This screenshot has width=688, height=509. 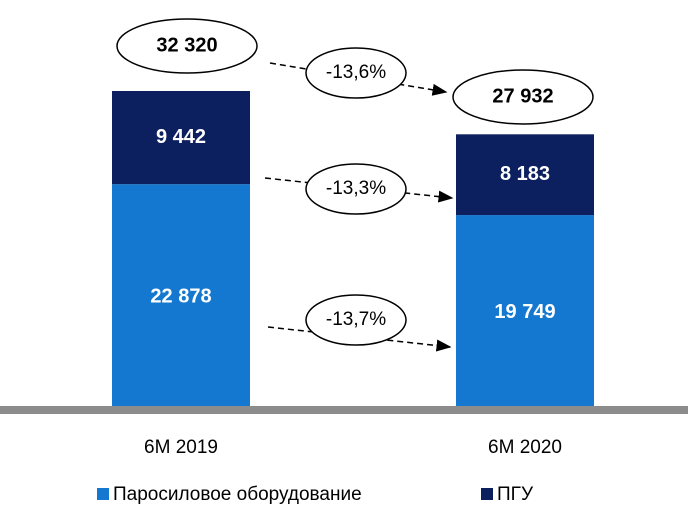 What do you see at coordinates (515, 494) in the screenshot?
I see `legend-label: ПГУ` at bounding box center [515, 494].